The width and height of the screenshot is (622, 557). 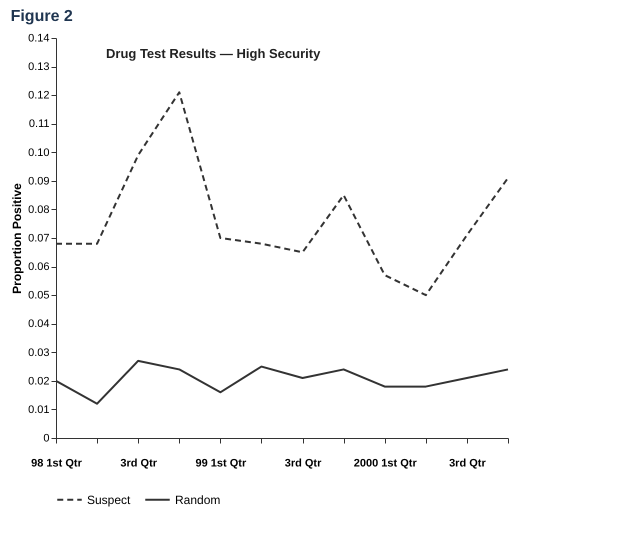 What do you see at coordinates (39, 67) in the screenshot?
I see `y-tick-label: 0.13` at bounding box center [39, 67].